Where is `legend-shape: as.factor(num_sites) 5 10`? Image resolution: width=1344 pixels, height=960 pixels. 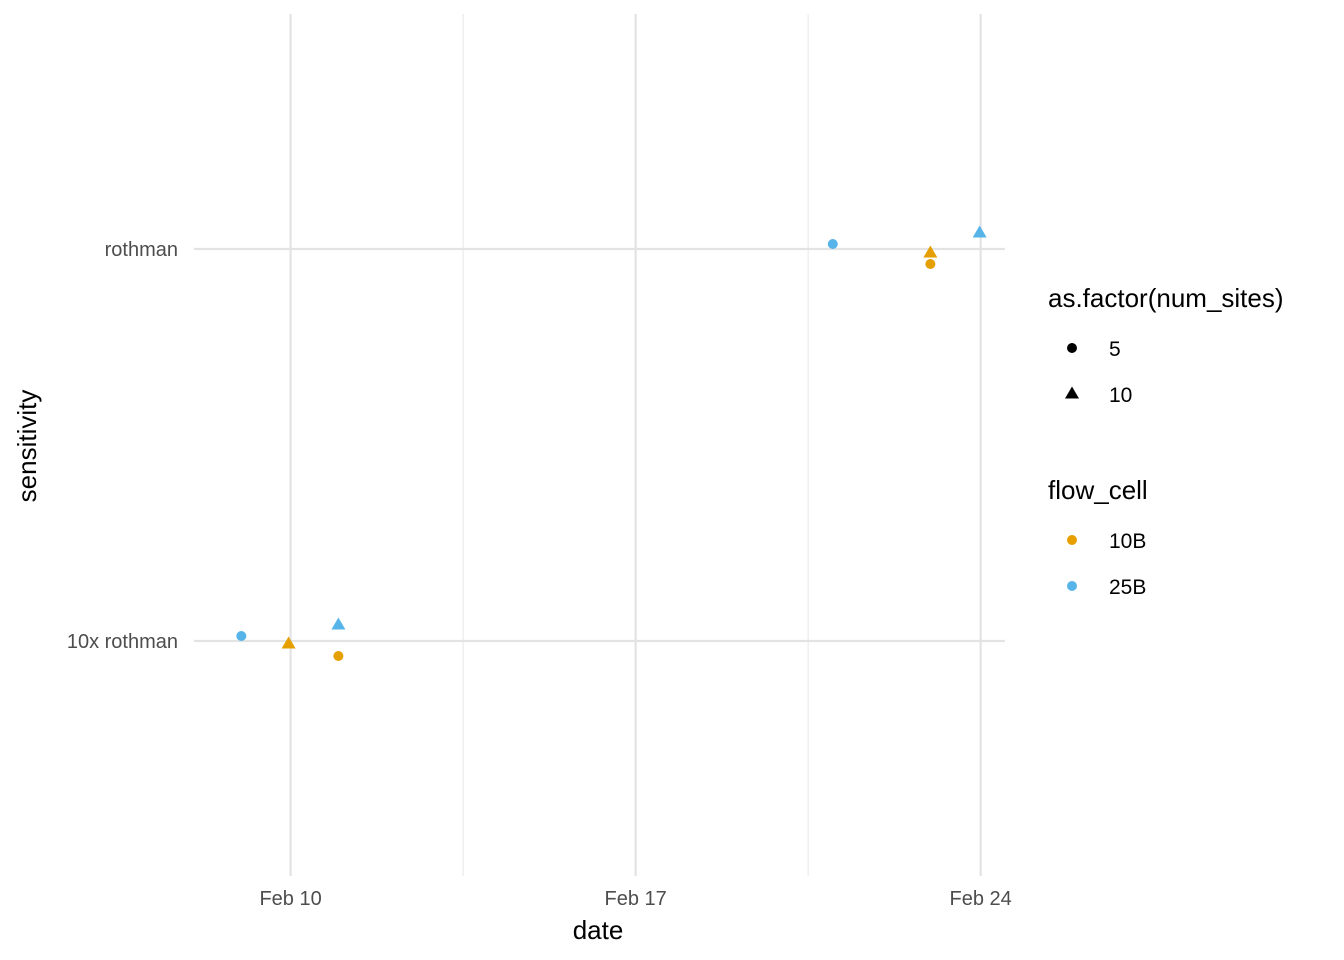 legend-shape: as.factor(num_sites) 5 10 is located at coordinates (1166, 345).